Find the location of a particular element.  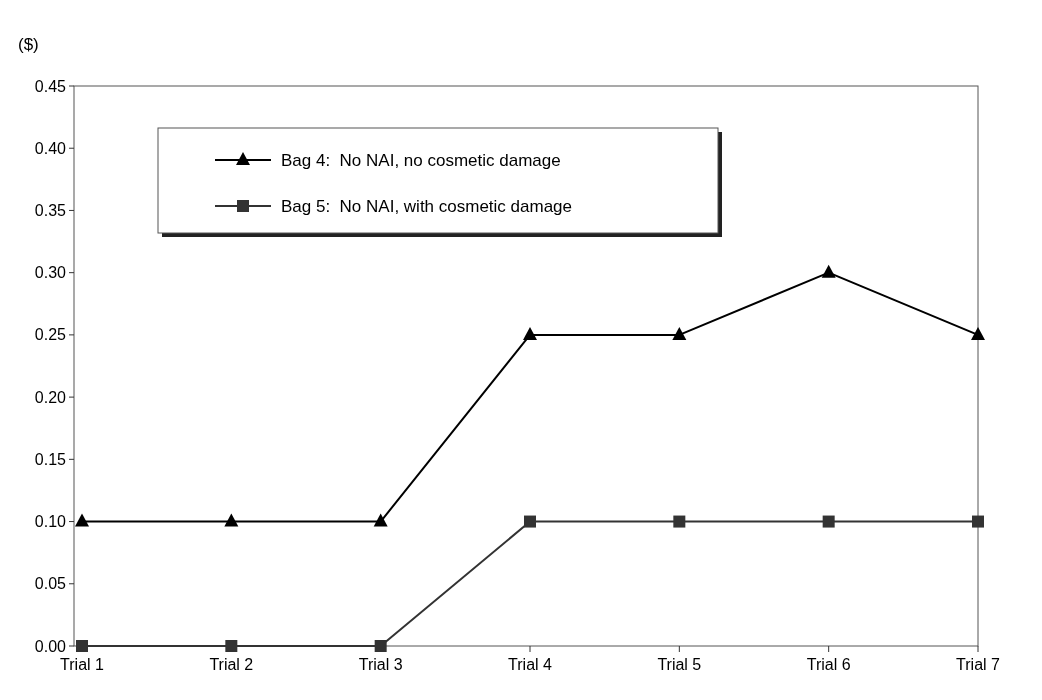

x-tick-label: Trial 1 is located at coordinates (82, 664).